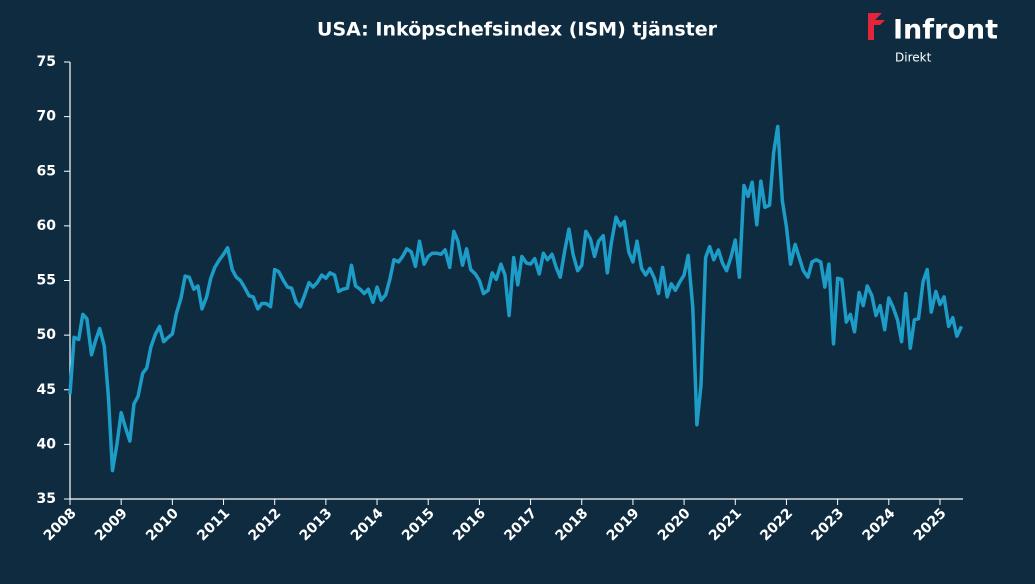  Describe the element at coordinates (47, 226) in the screenshot. I see `y-tick-label: 60` at that location.